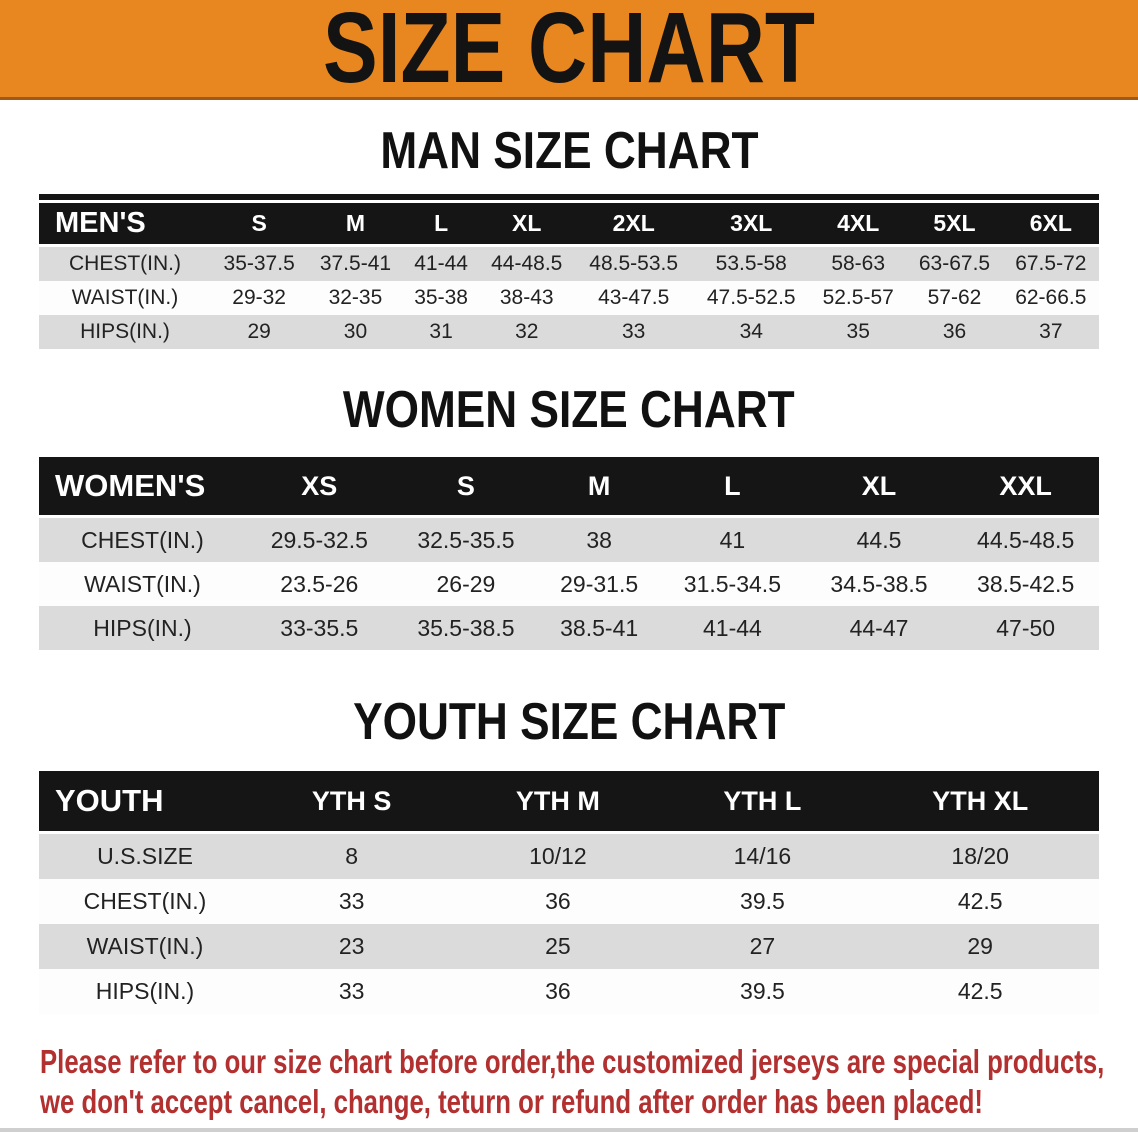  I want to click on data-cell: 35-38, so click(441, 298).